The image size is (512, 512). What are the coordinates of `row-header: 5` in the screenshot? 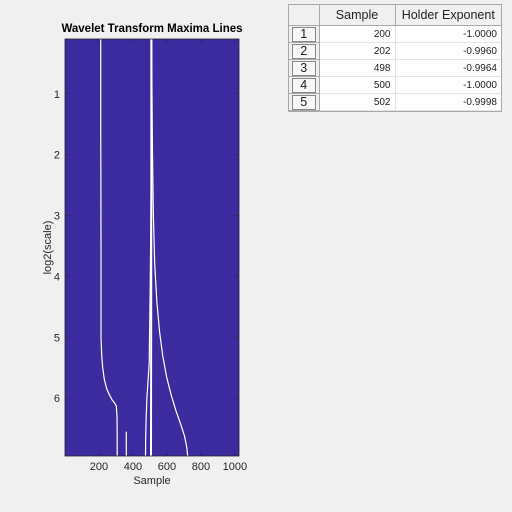 It's located at (304, 102).